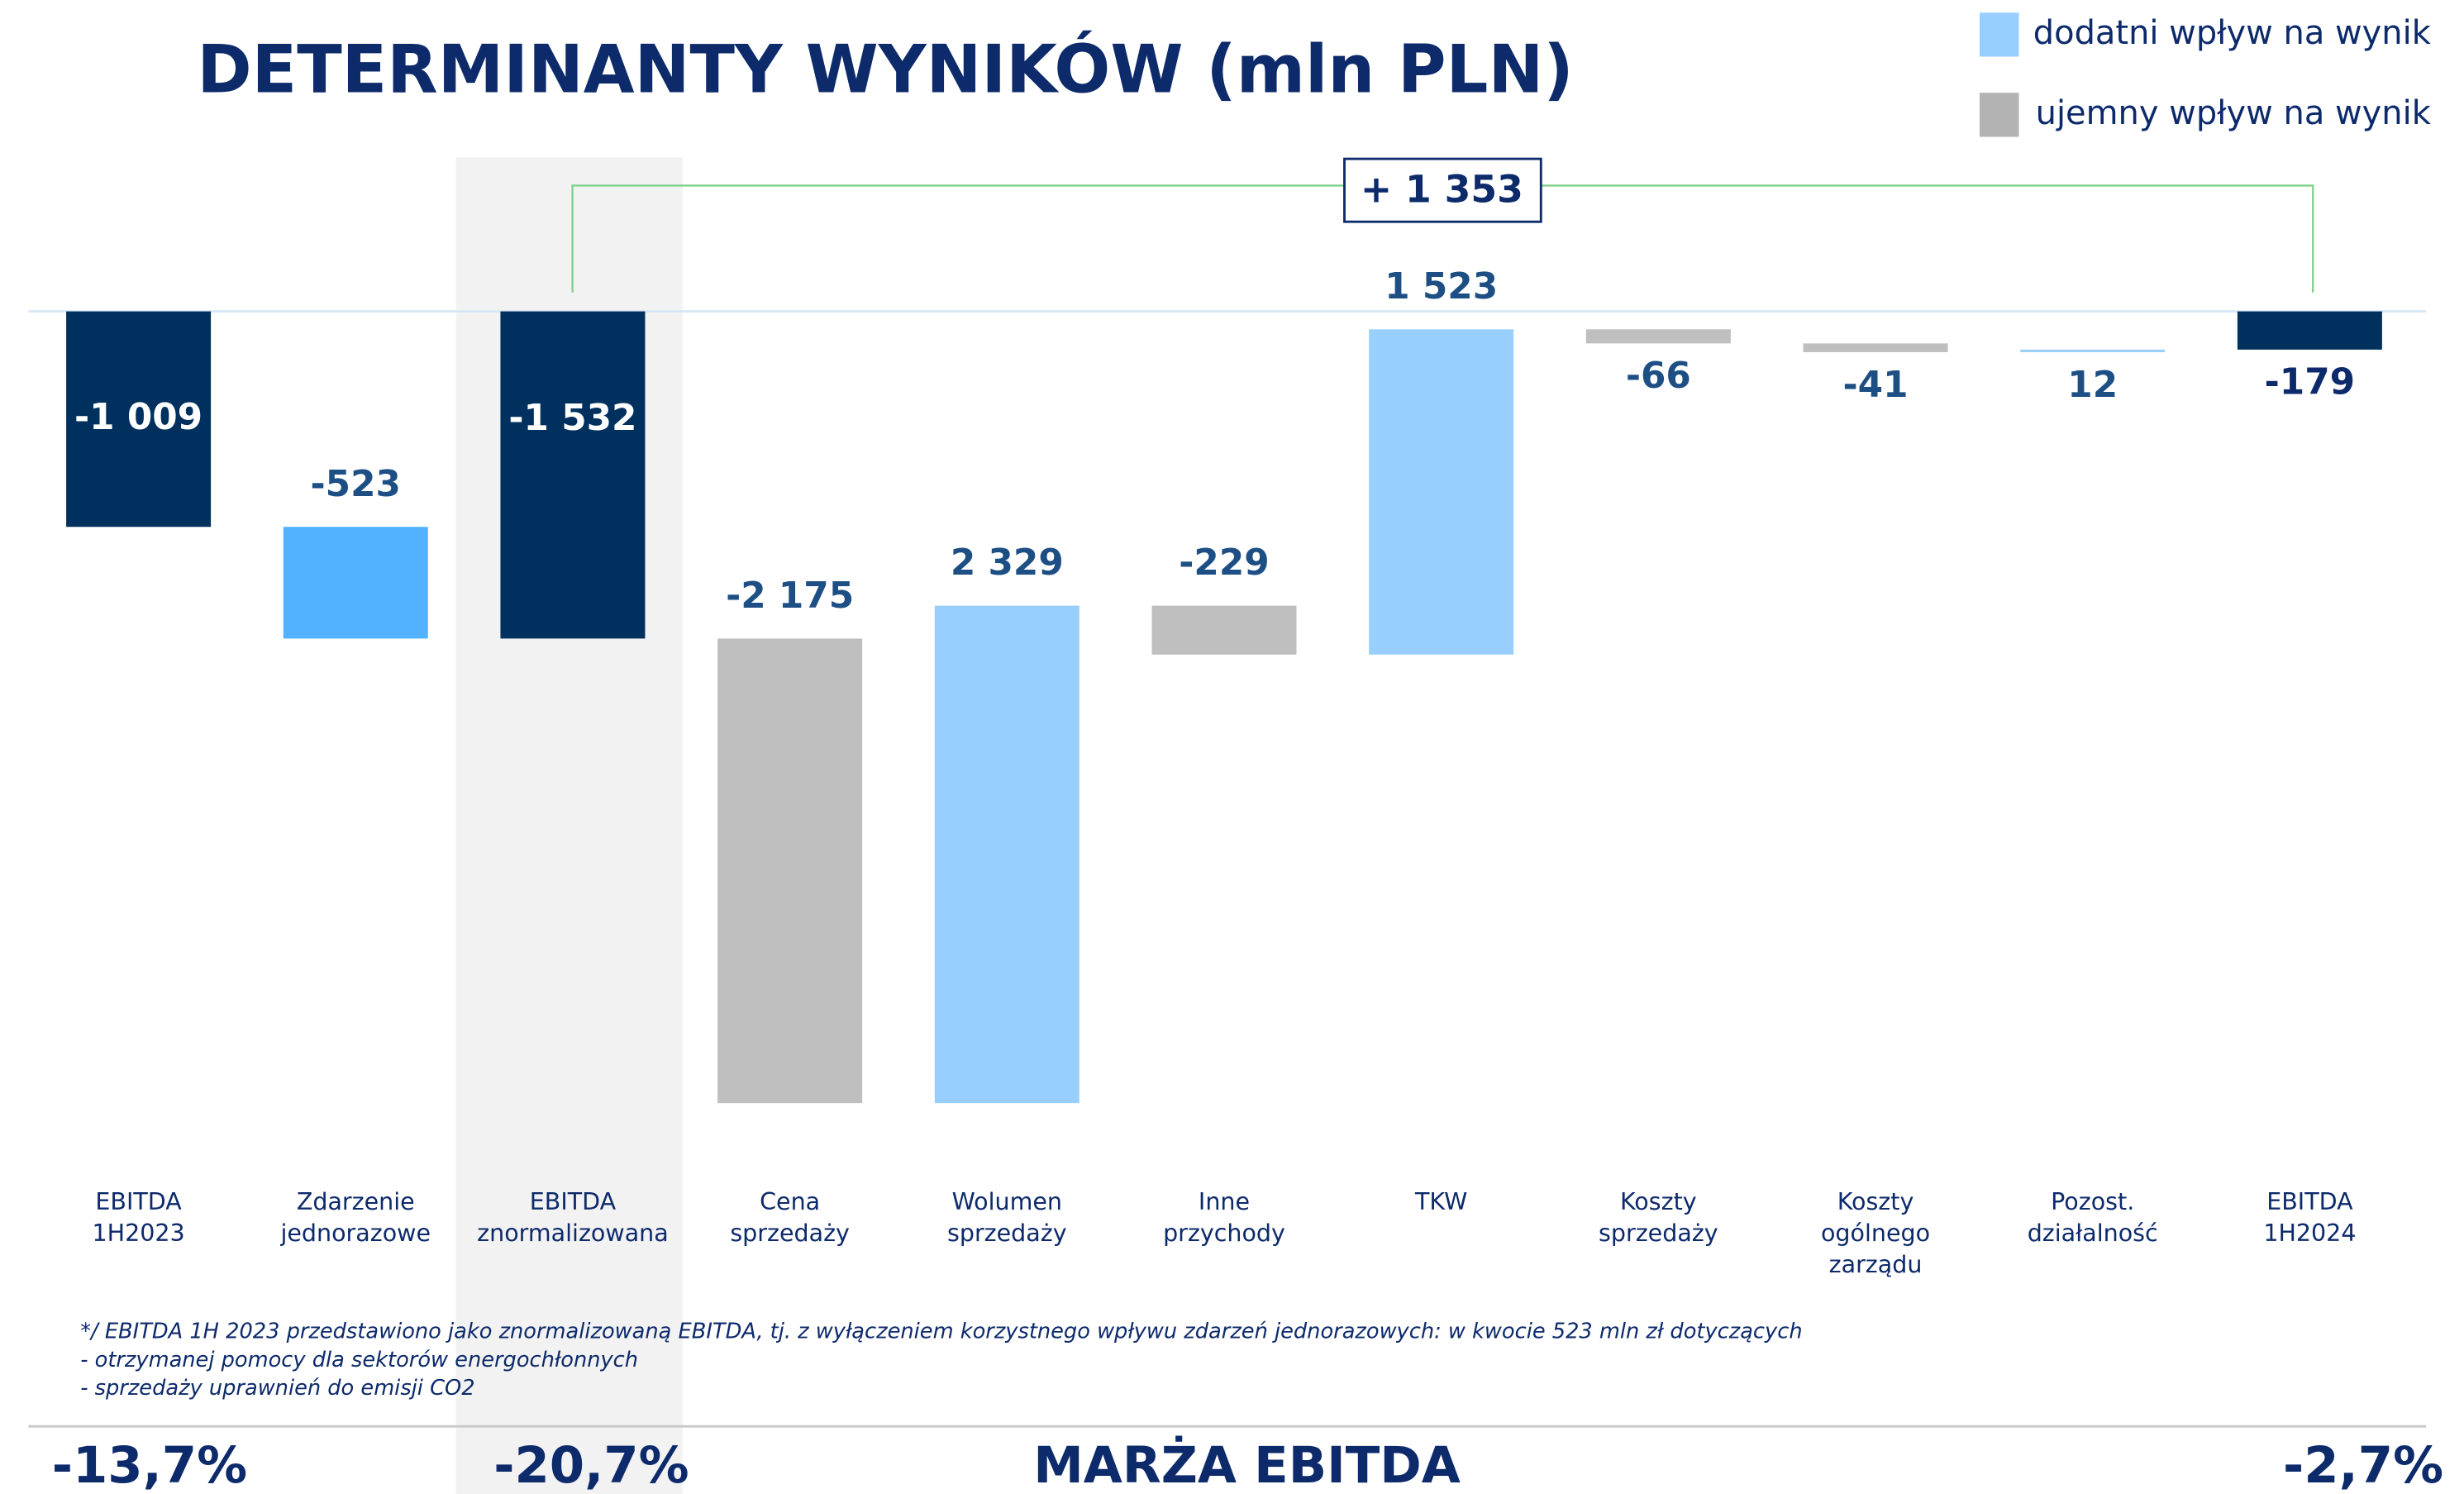 This screenshot has width=2464, height=1494. Describe the element at coordinates (1007, 1201) in the screenshot. I see `x-tick-line: Wolumen` at that location.